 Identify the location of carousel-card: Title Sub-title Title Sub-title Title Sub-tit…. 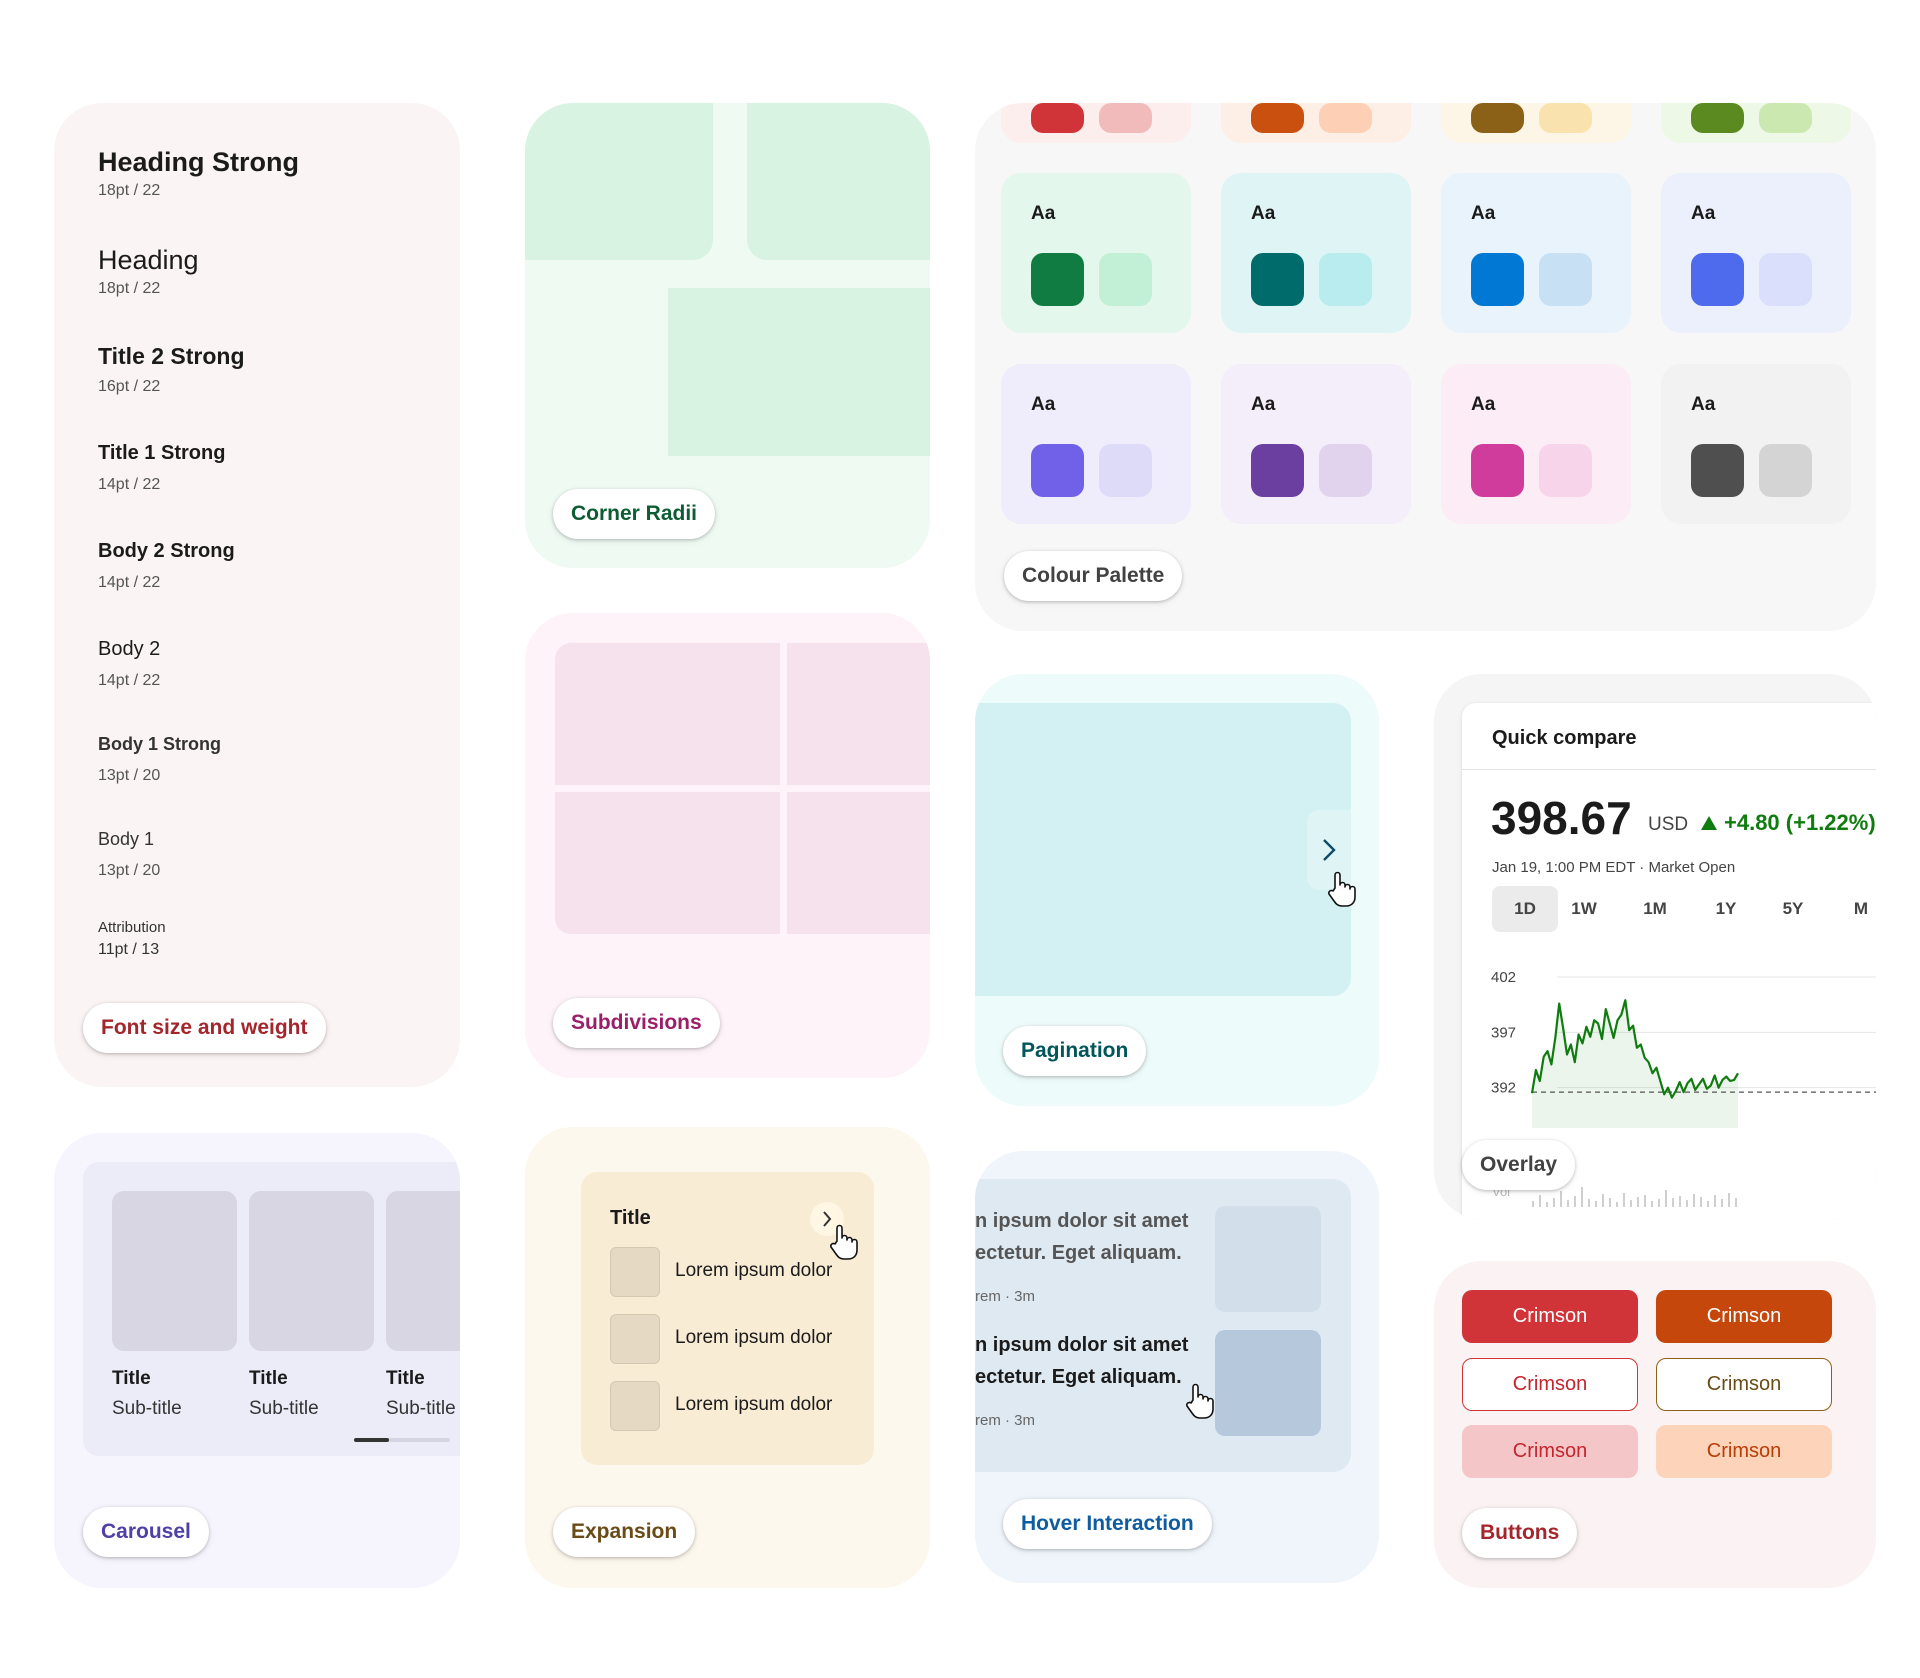
(257, 1360).